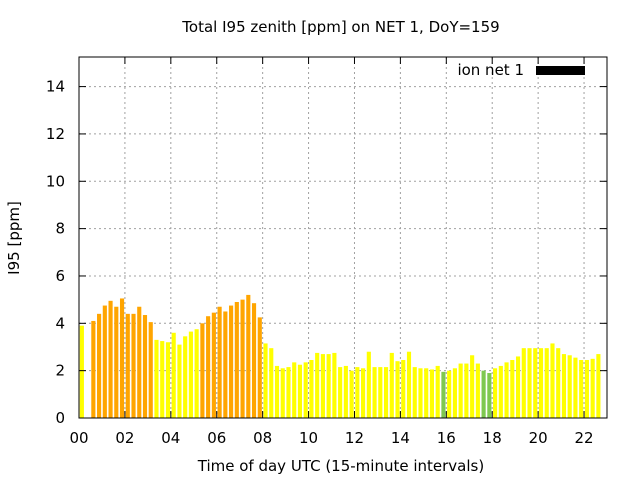 The height and width of the screenshot is (480, 640). Describe the element at coordinates (60, 229) in the screenshot. I see `y-tick-label: 8` at that location.